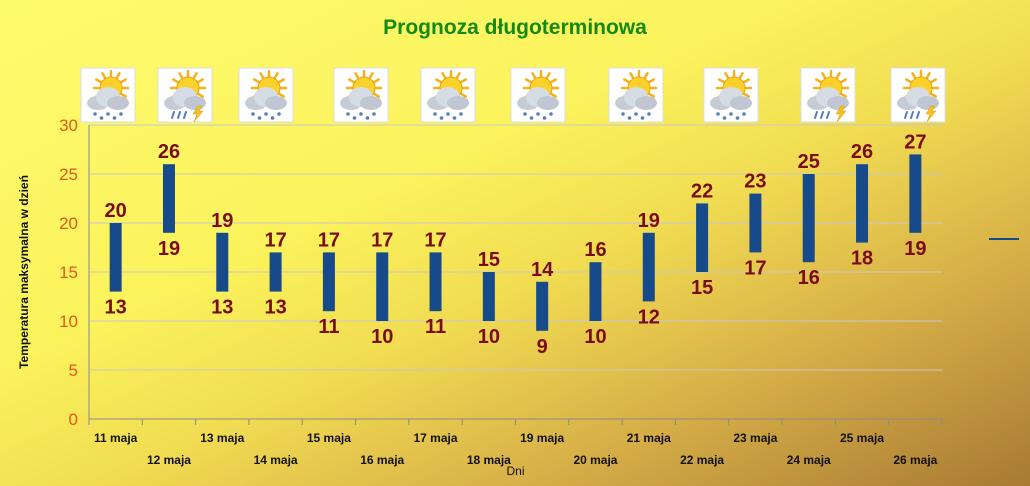  I want to click on y-tick-label: 0, so click(73, 419).